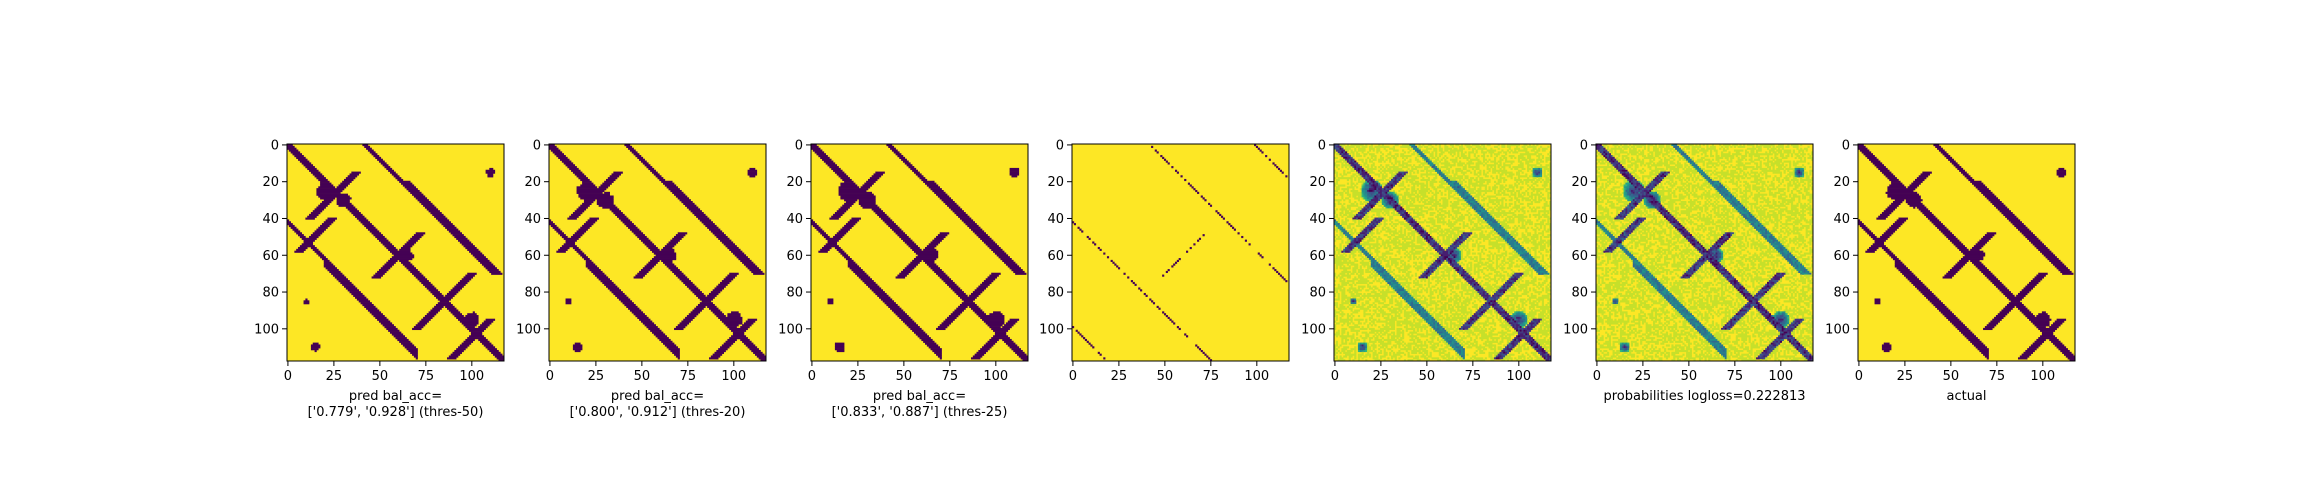 Image resolution: width=2300 pixels, height=500 pixels. Describe the element at coordinates (396, 412) in the screenshot. I see `x-axis-label: ['0.779', '0.928'] (thres-50)` at that location.